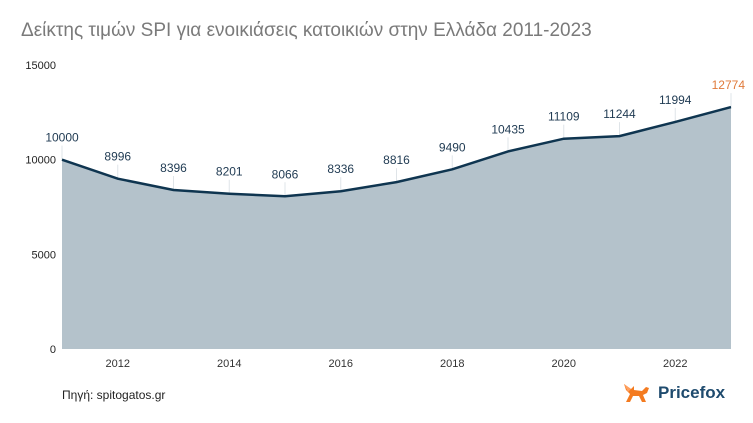  I want to click on x-tick-label: 2012, so click(118, 364).